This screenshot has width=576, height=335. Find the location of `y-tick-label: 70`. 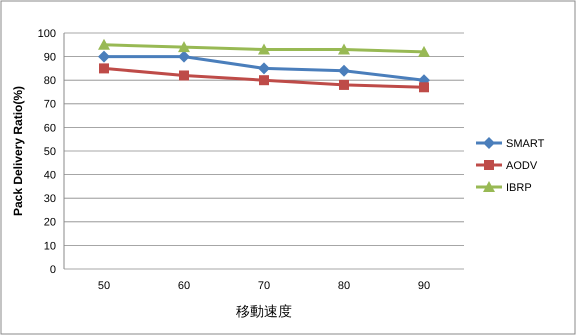

y-tick-label: 70 is located at coordinates (50, 104).